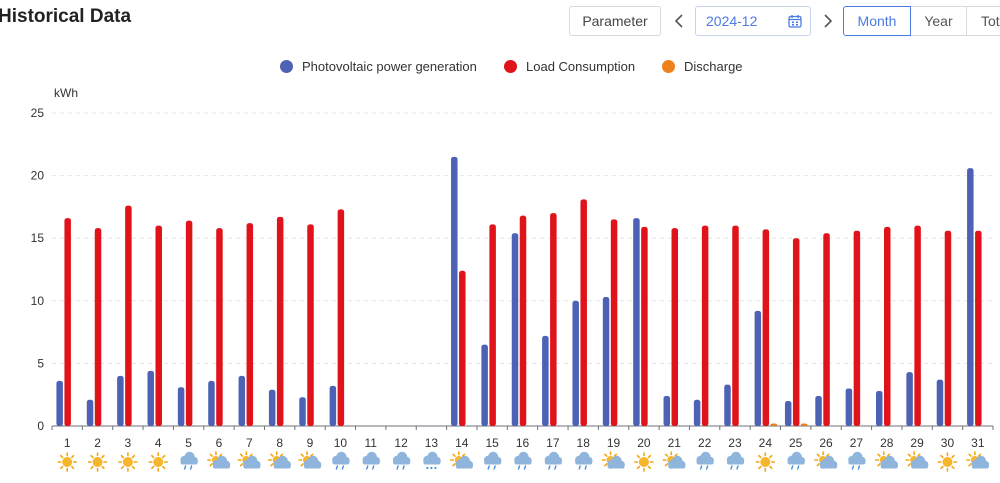 The height and width of the screenshot is (483, 1000). I want to click on x-tick-label: 14, so click(462, 443).